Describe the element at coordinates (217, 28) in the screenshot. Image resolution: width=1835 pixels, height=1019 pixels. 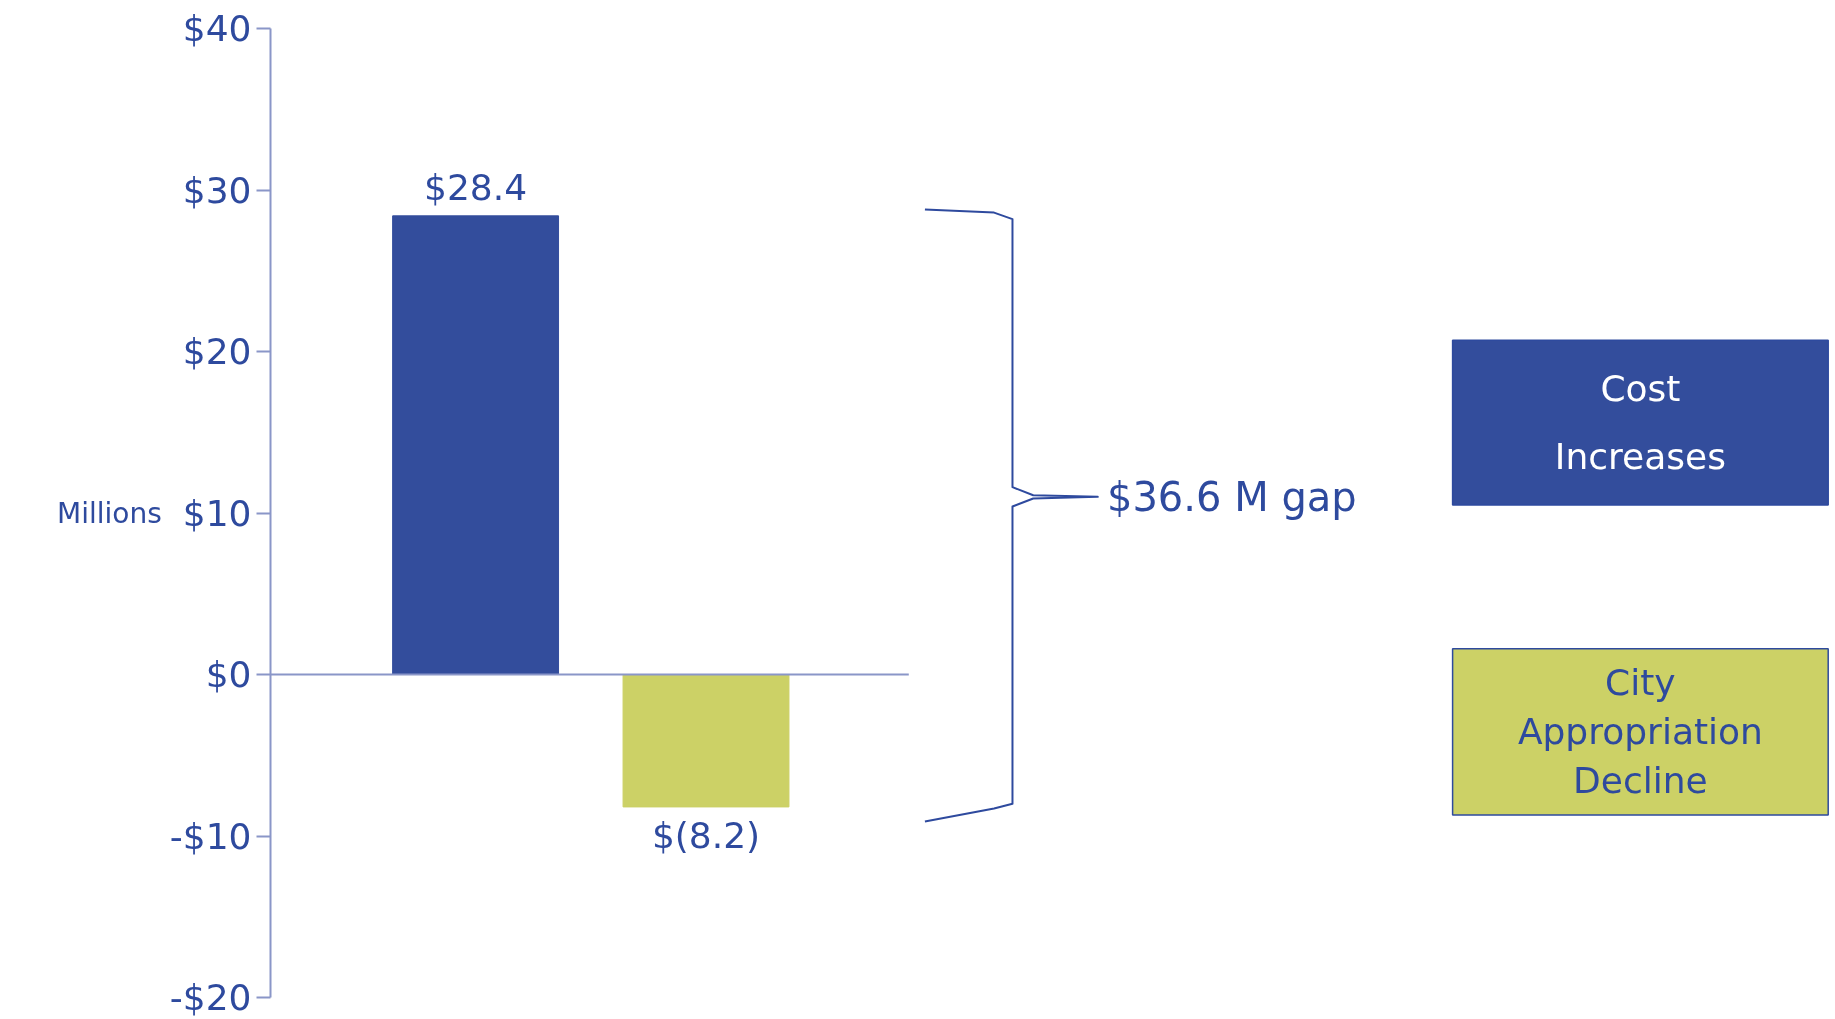
I see `y-tick-label: $40` at that location.